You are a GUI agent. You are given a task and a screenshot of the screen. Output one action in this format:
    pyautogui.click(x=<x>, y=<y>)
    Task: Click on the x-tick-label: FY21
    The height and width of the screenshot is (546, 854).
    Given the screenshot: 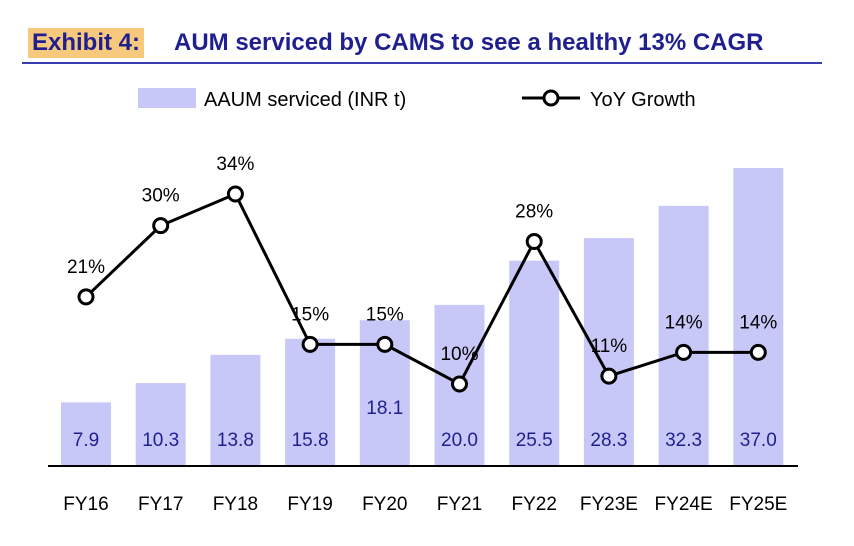 What is the action you would take?
    pyautogui.click(x=459, y=504)
    